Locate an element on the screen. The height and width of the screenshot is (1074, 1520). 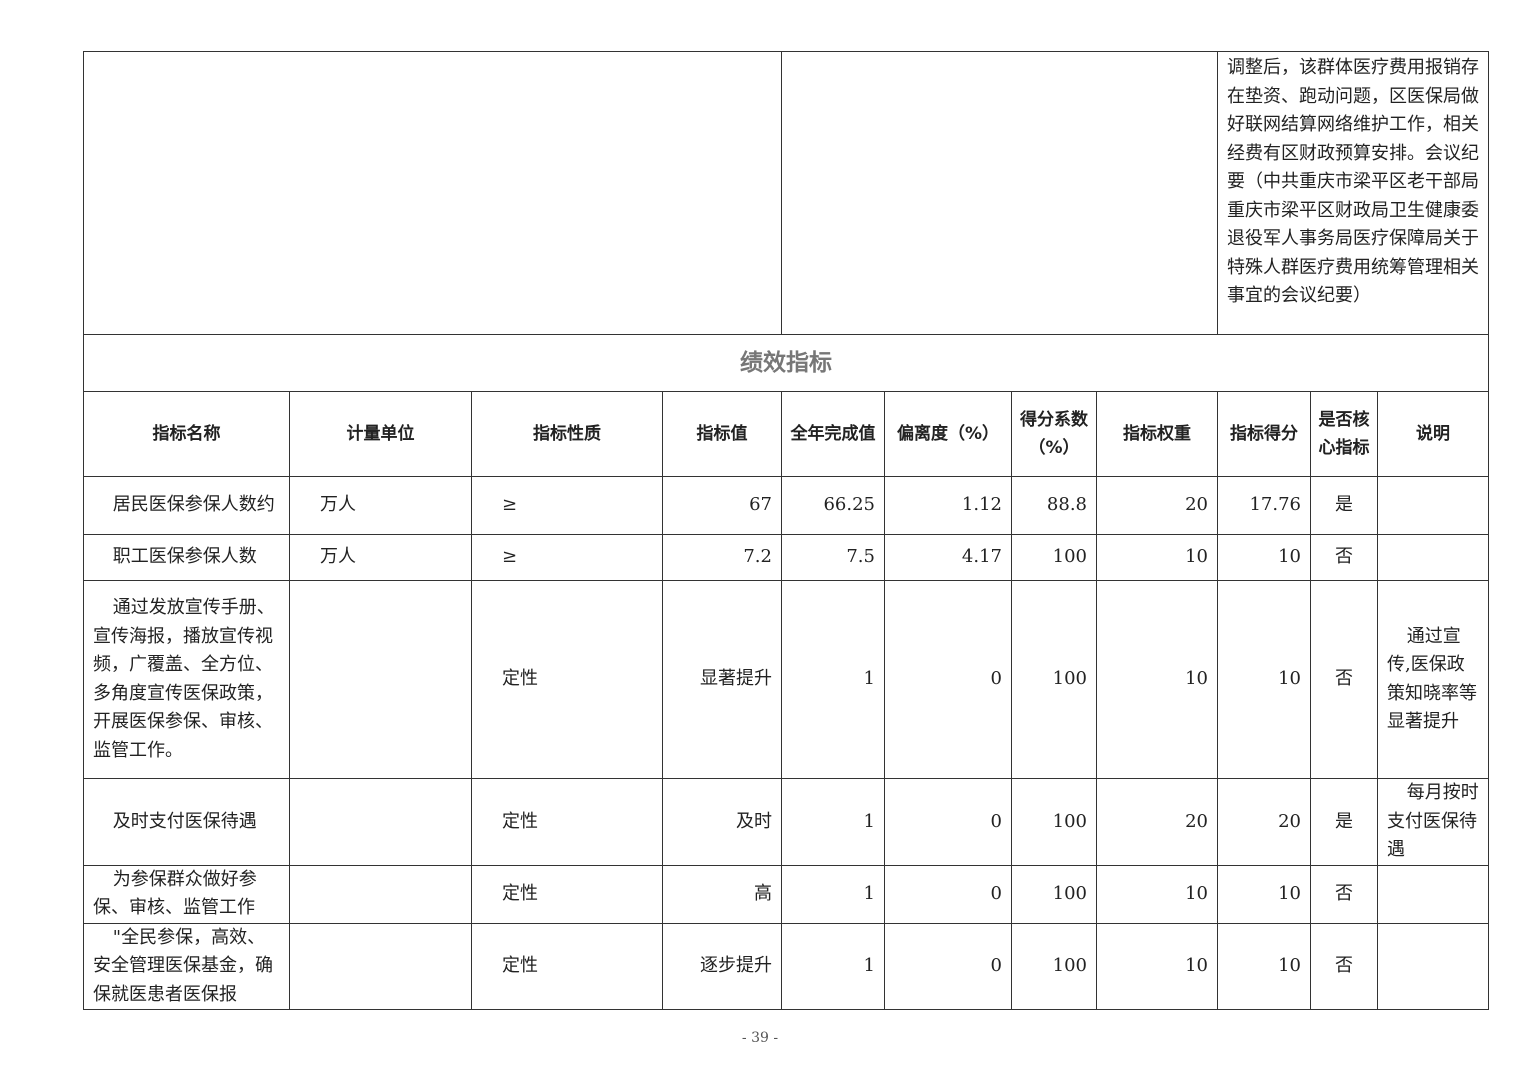
column-header: 指标性质 is located at coordinates (567, 434).